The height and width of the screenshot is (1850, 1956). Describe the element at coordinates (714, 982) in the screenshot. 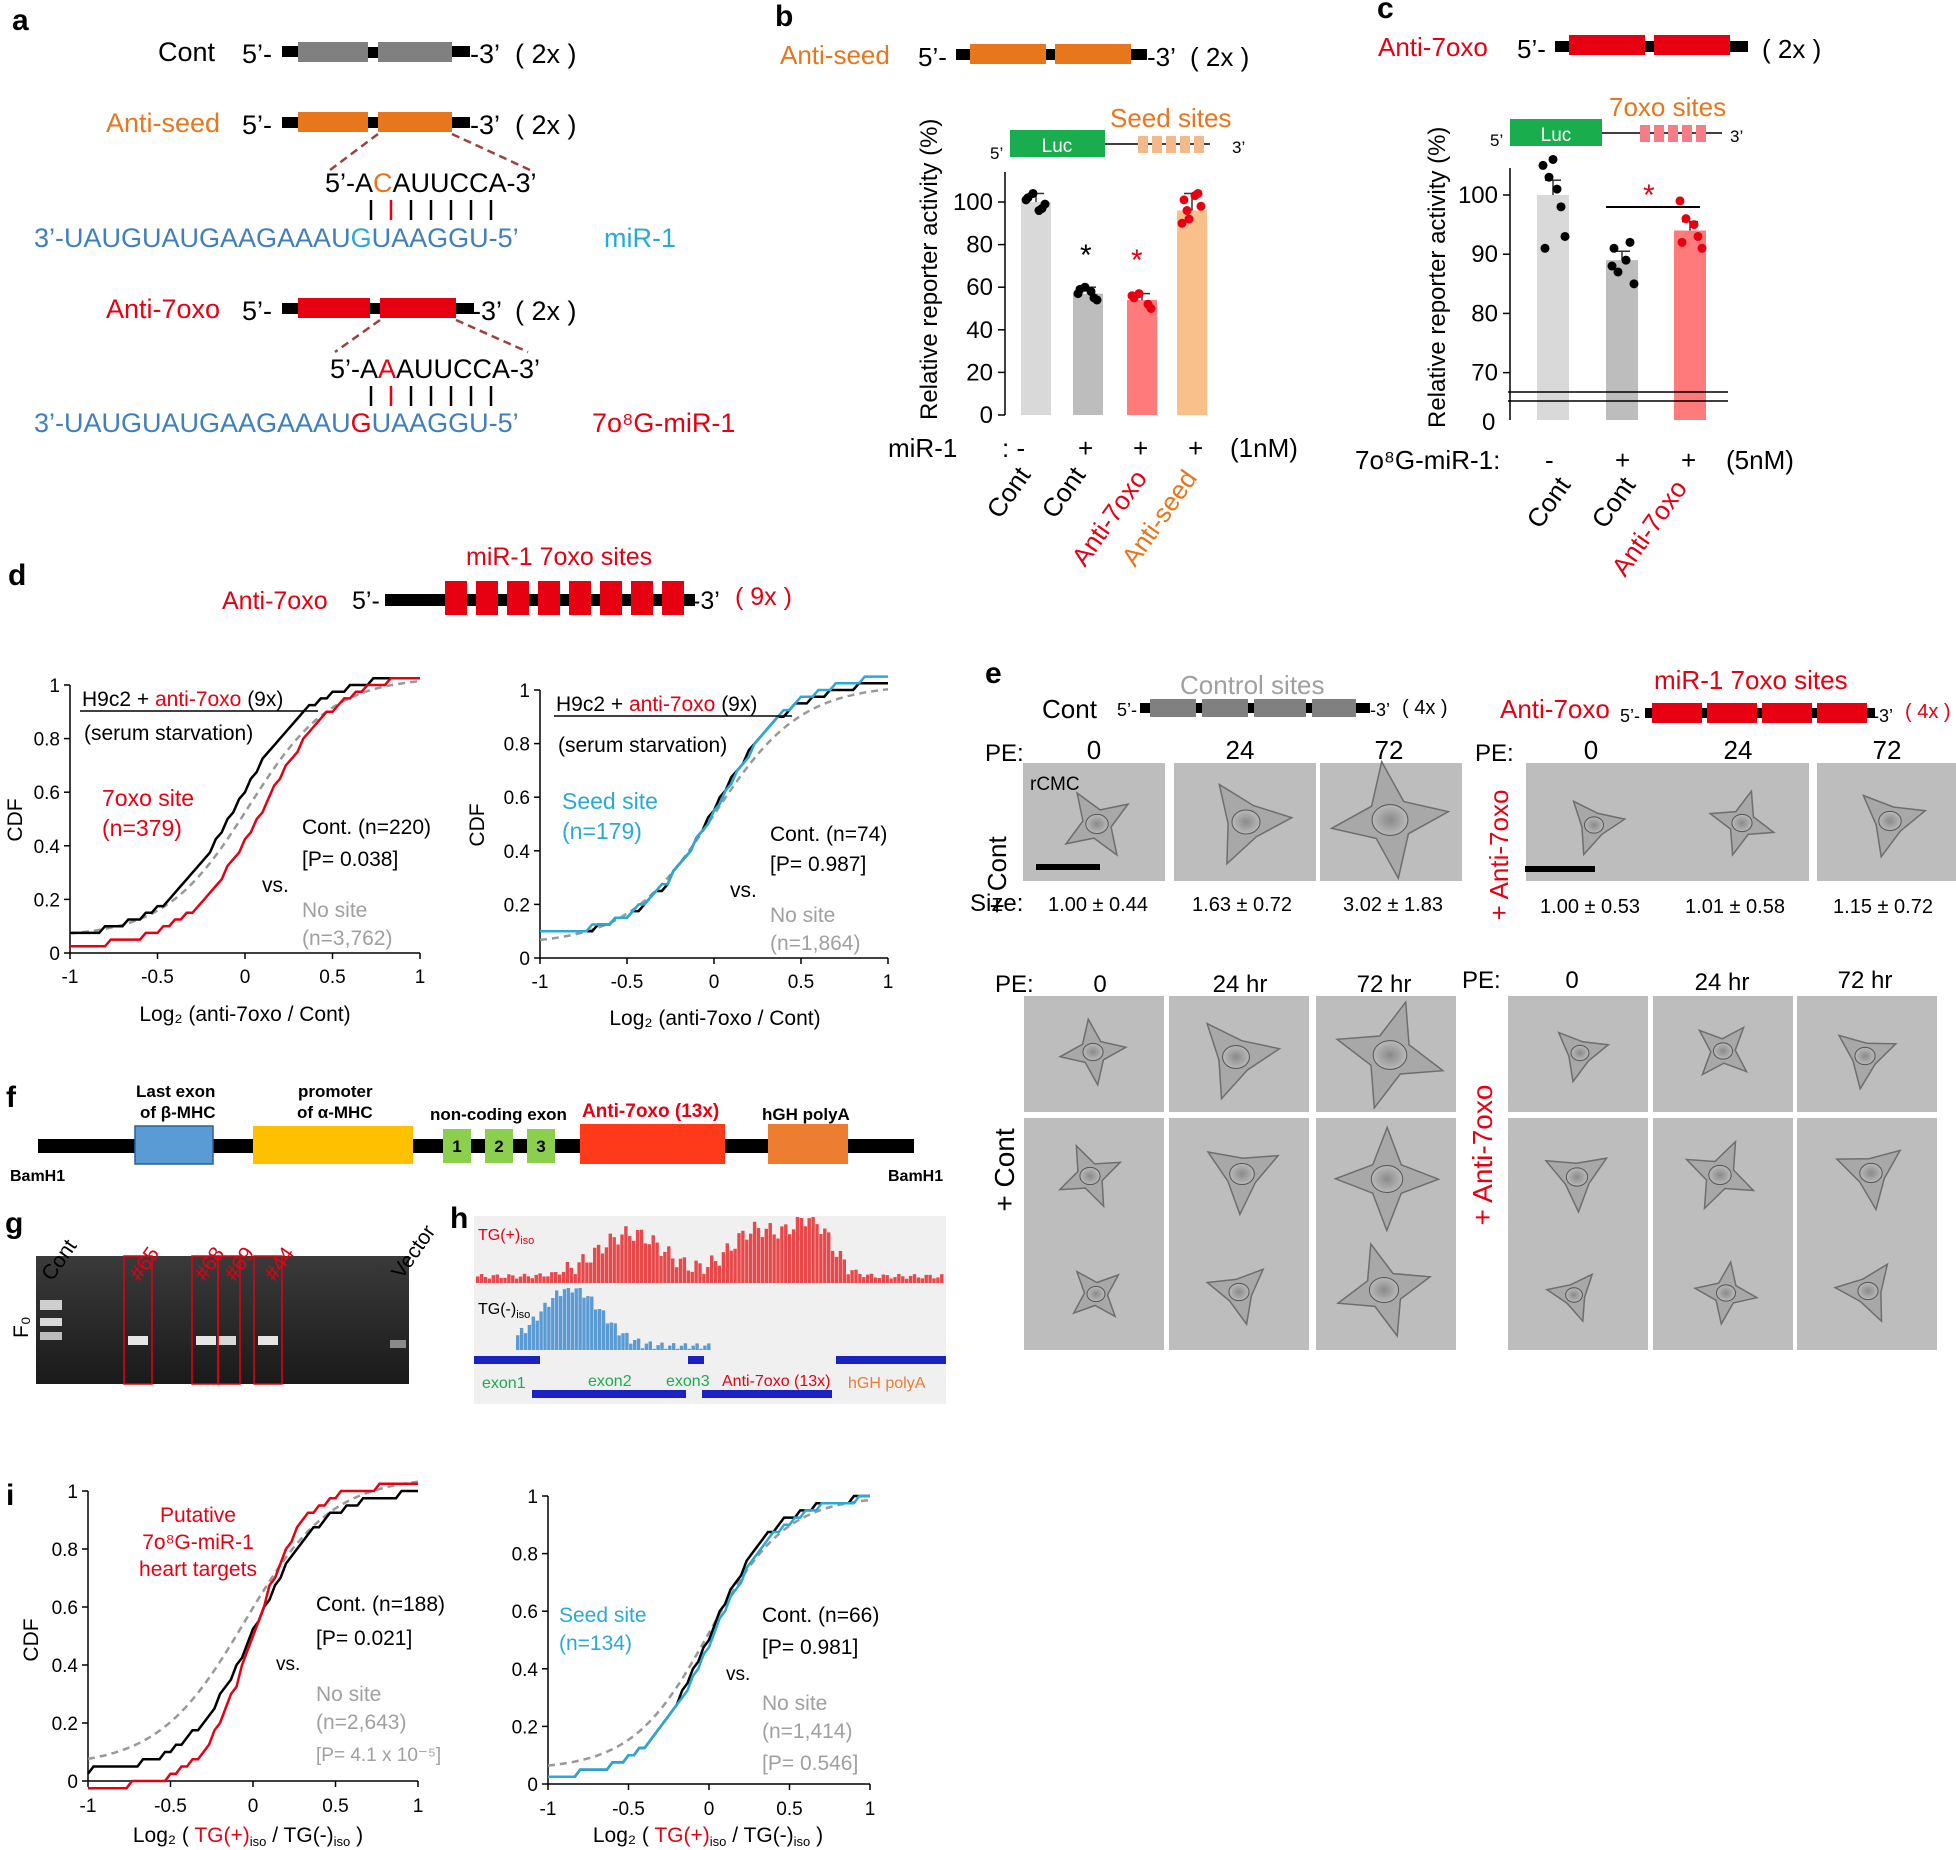

I see `xtick-label: 0` at that location.